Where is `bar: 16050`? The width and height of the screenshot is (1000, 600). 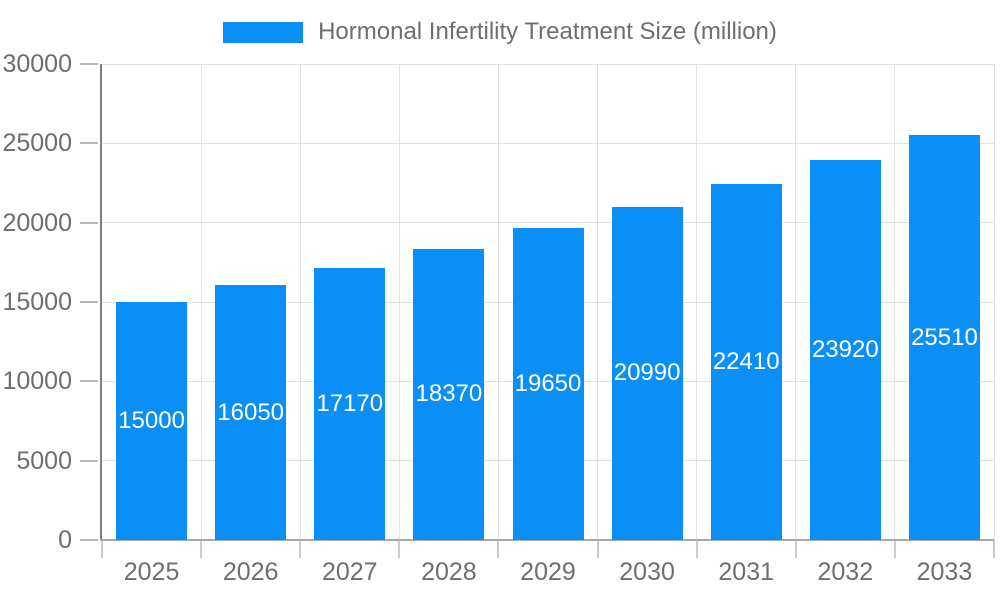 bar: 16050 is located at coordinates (251, 412).